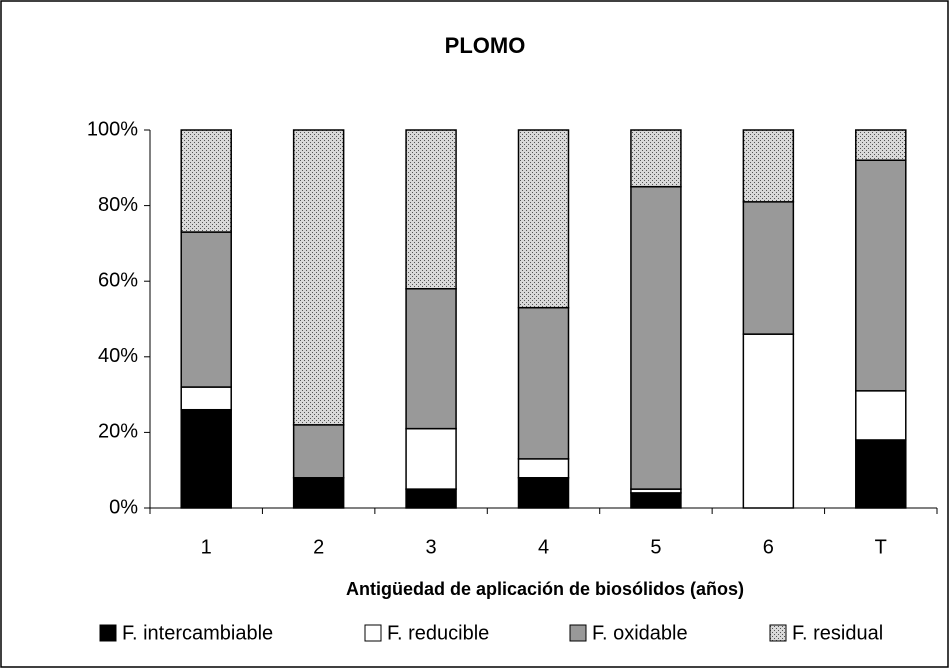  I want to click on legend-label: F. residual, so click(837, 633).